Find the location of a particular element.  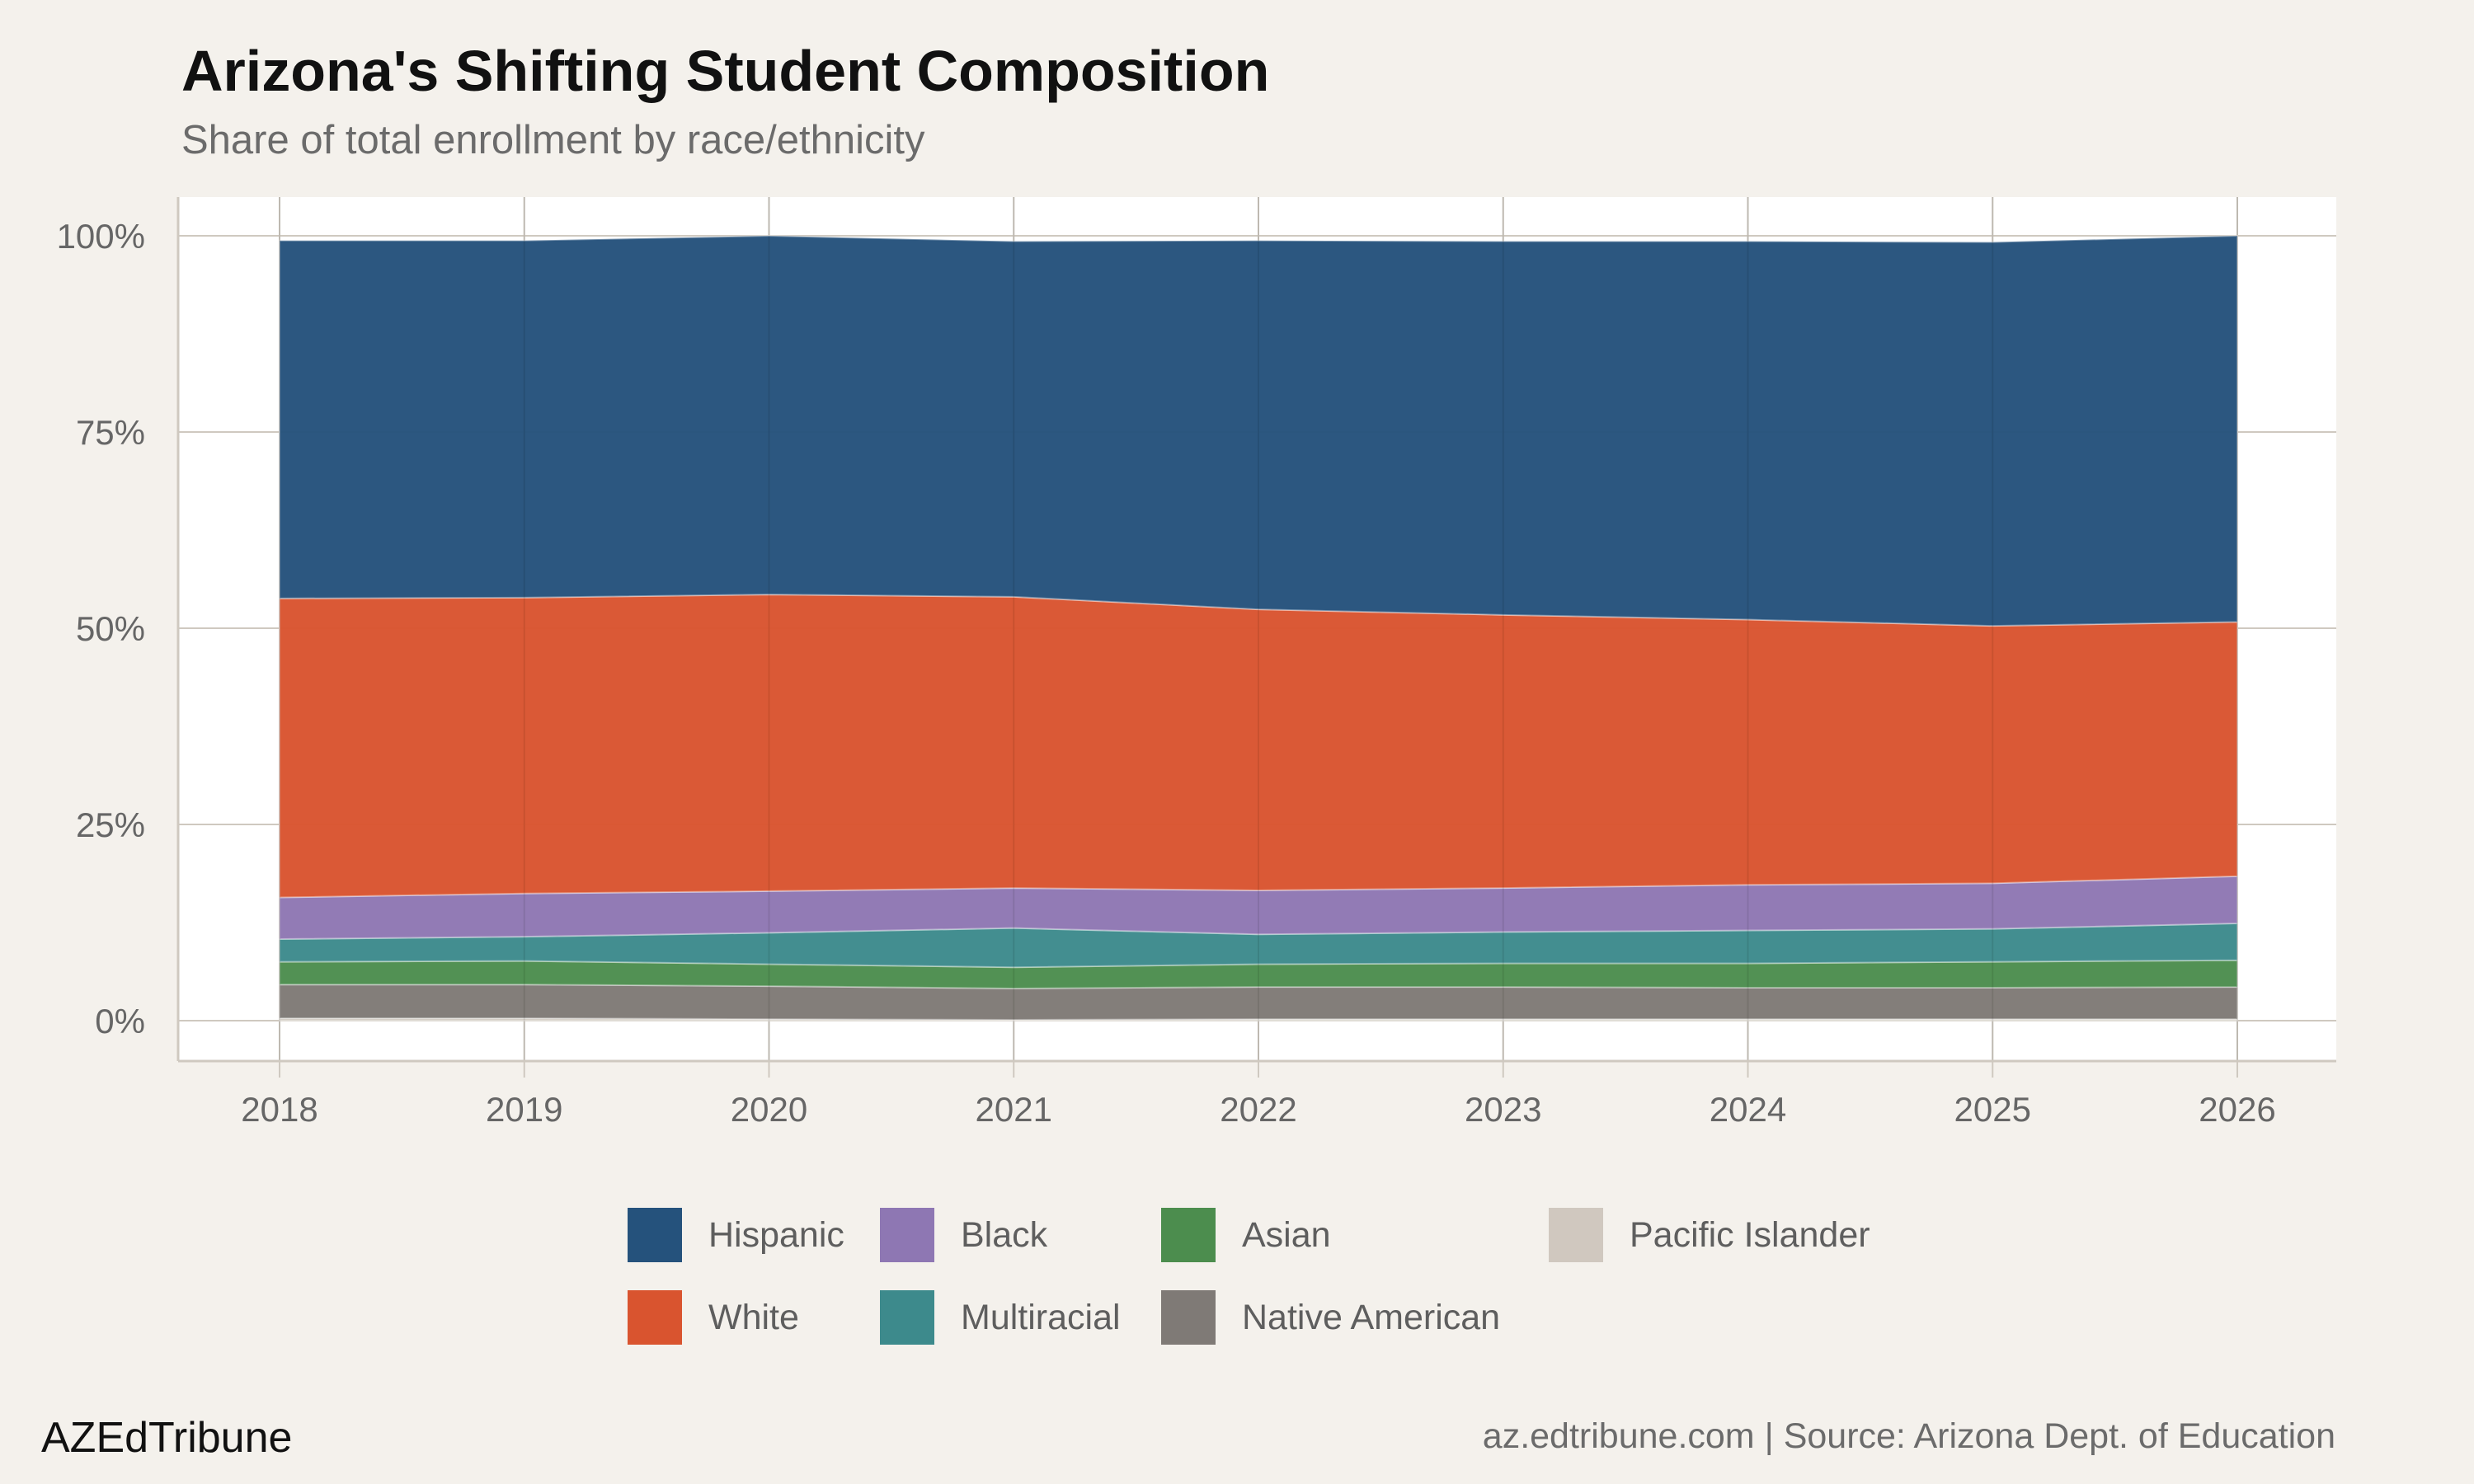

legend-label: White is located at coordinates (753, 1317).